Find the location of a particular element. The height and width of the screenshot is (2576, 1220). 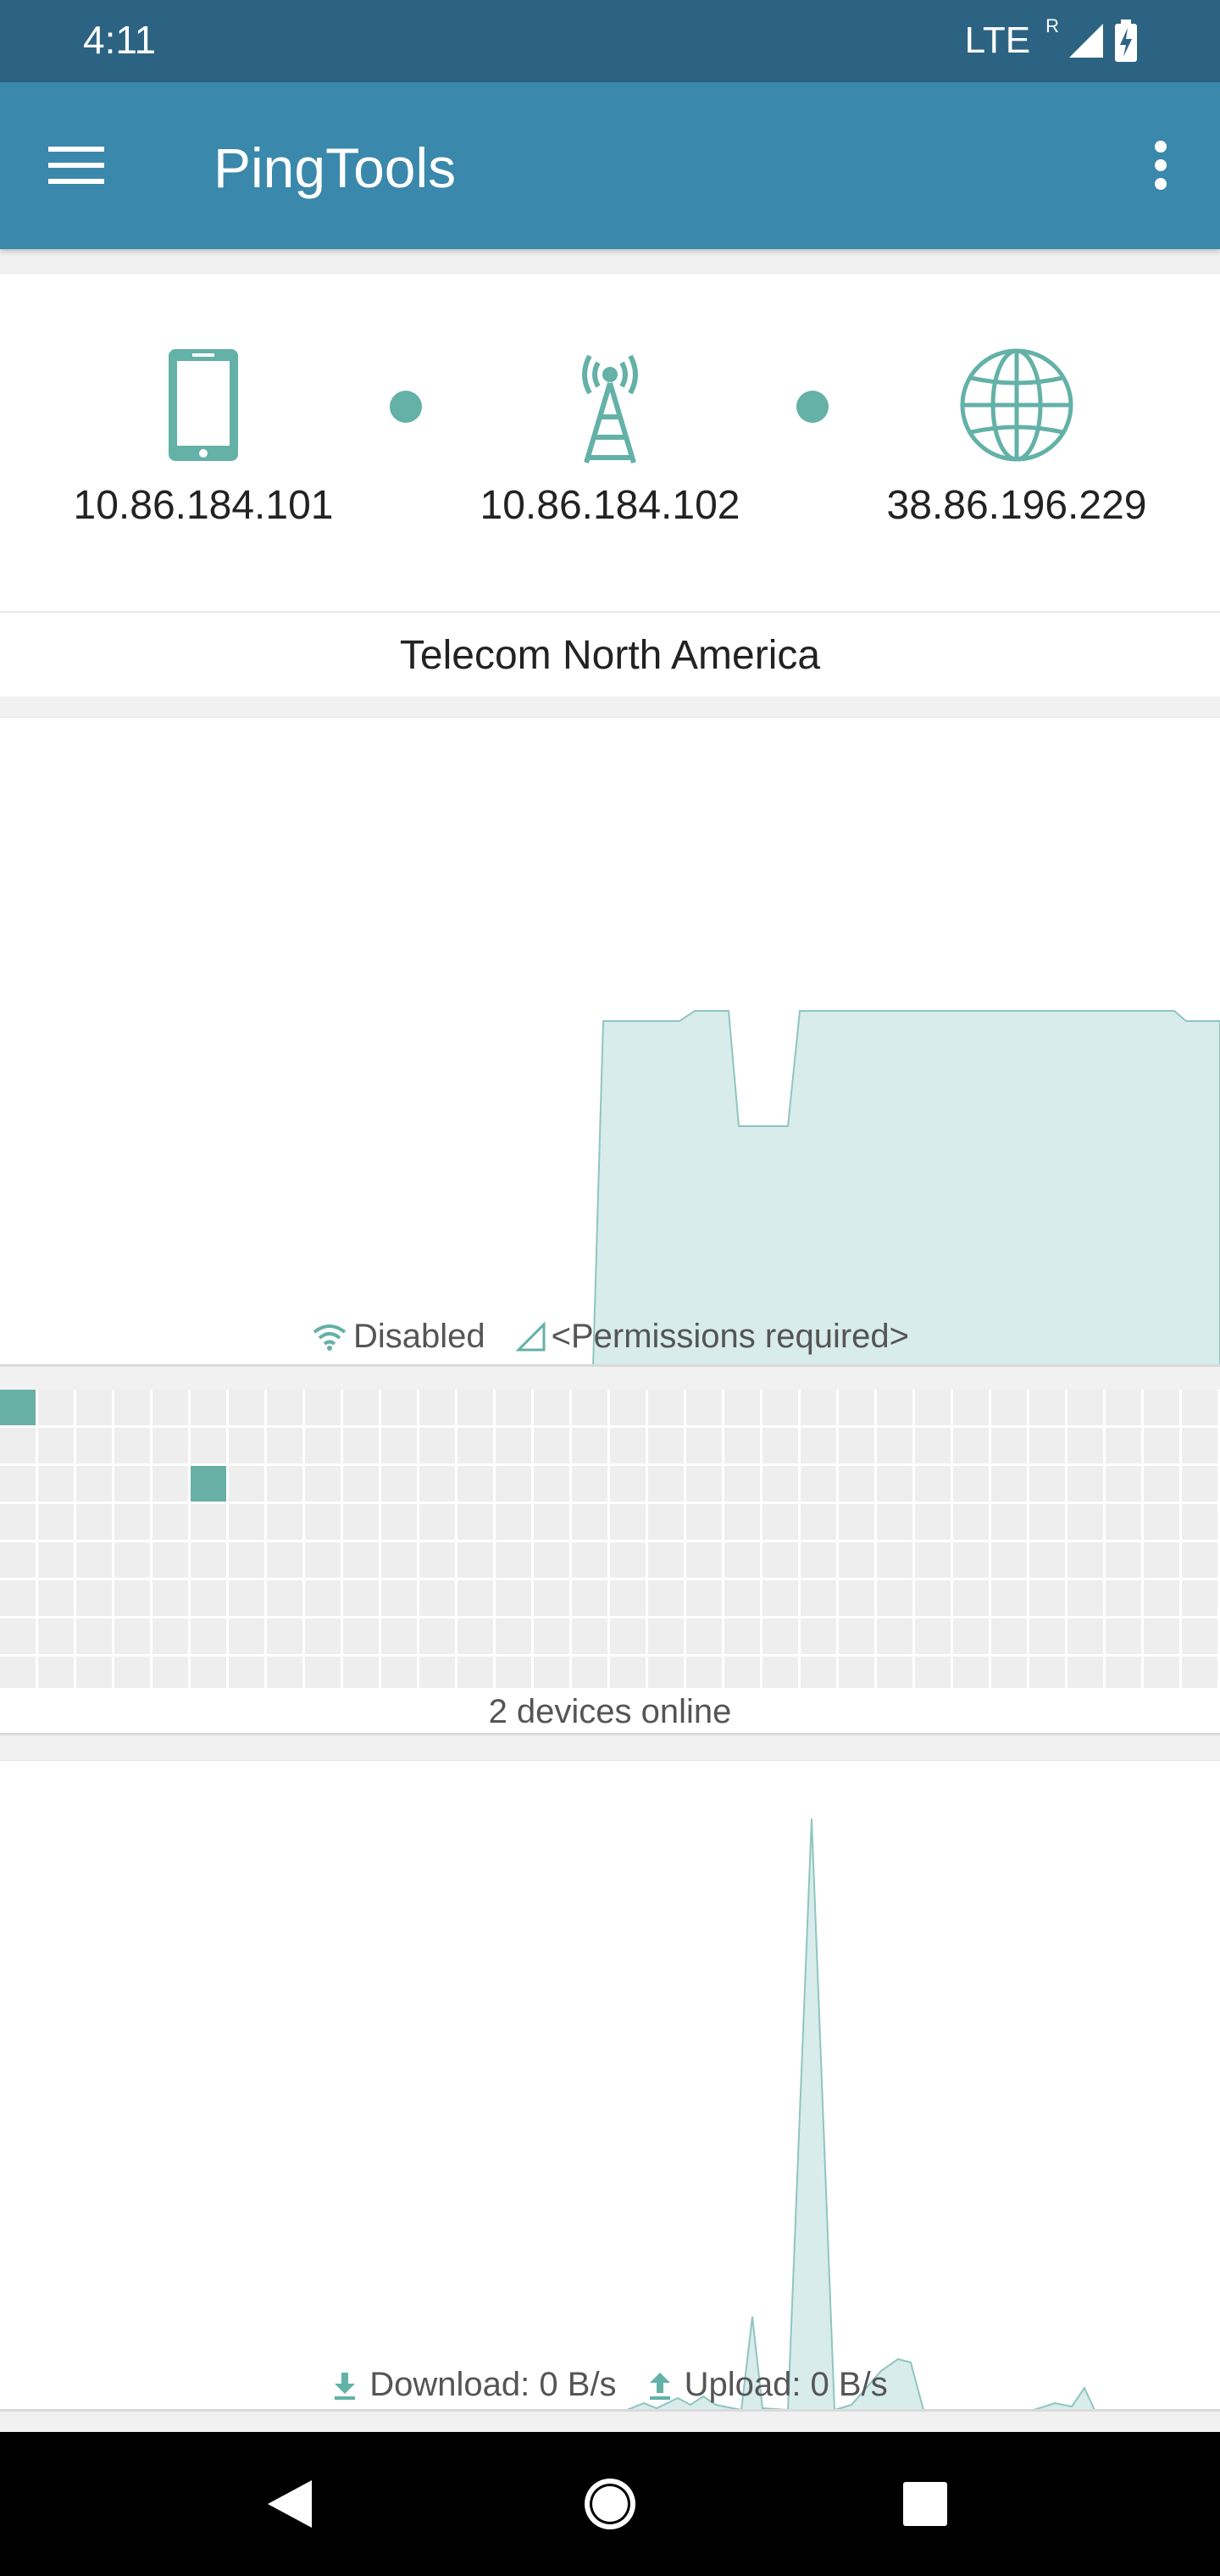

menu-button is located at coordinates (76, 165).